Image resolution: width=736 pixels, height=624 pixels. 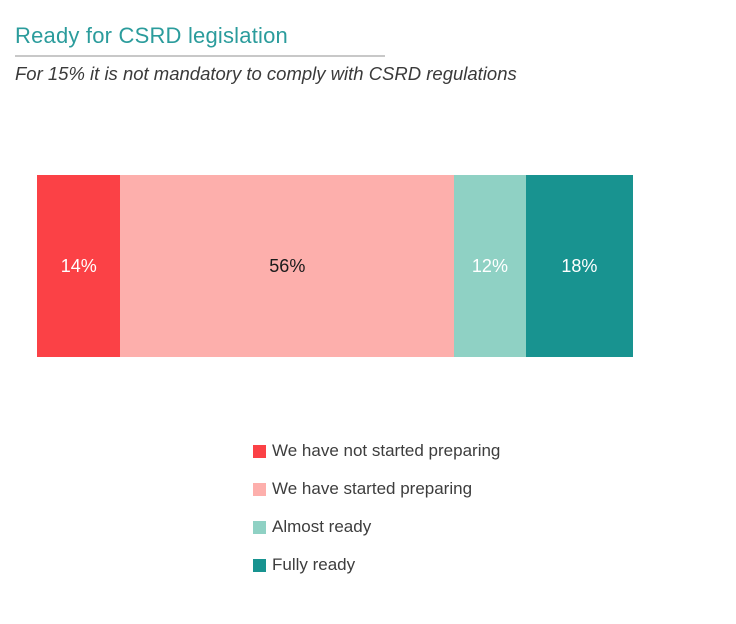 What do you see at coordinates (372, 488) in the screenshot?
I see `legend-label: We have started preparing` at bounding box center [372, 488].